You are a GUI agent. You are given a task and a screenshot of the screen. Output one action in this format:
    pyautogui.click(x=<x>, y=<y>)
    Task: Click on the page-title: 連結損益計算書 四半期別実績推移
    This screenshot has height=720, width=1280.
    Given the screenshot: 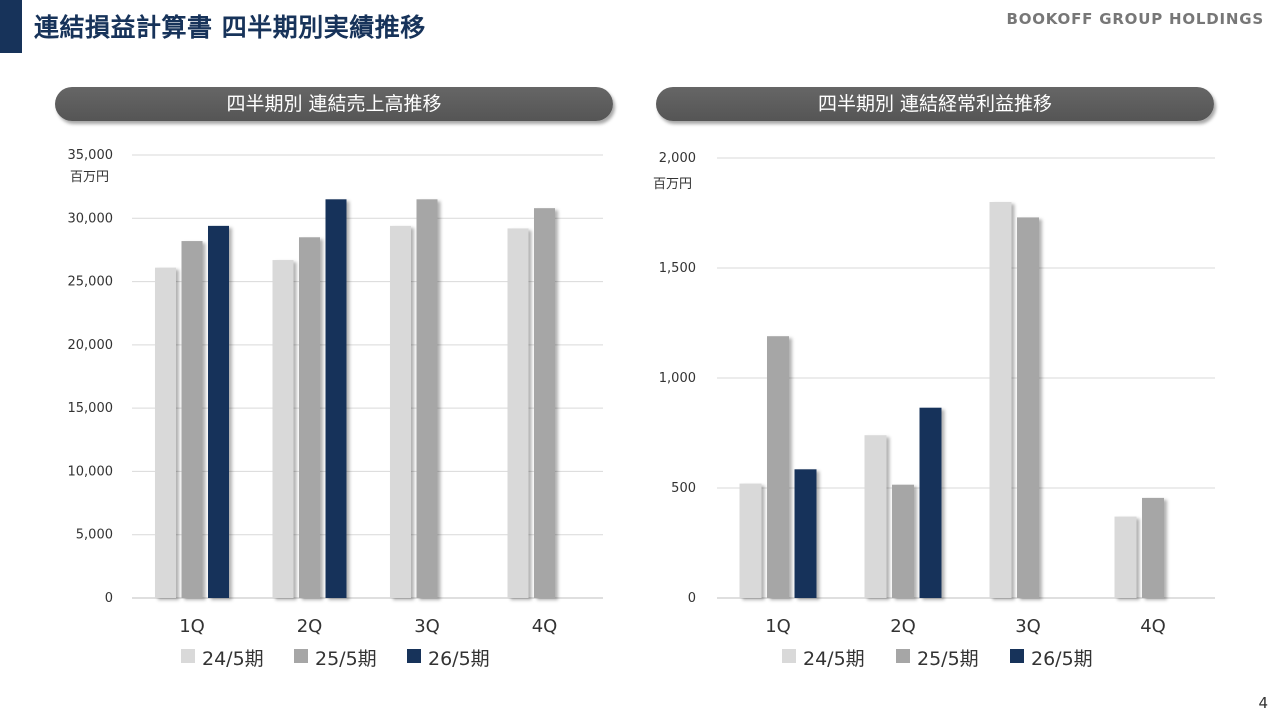 What is the action you would take?
    pyautogui.click(x=230, y=27)
    